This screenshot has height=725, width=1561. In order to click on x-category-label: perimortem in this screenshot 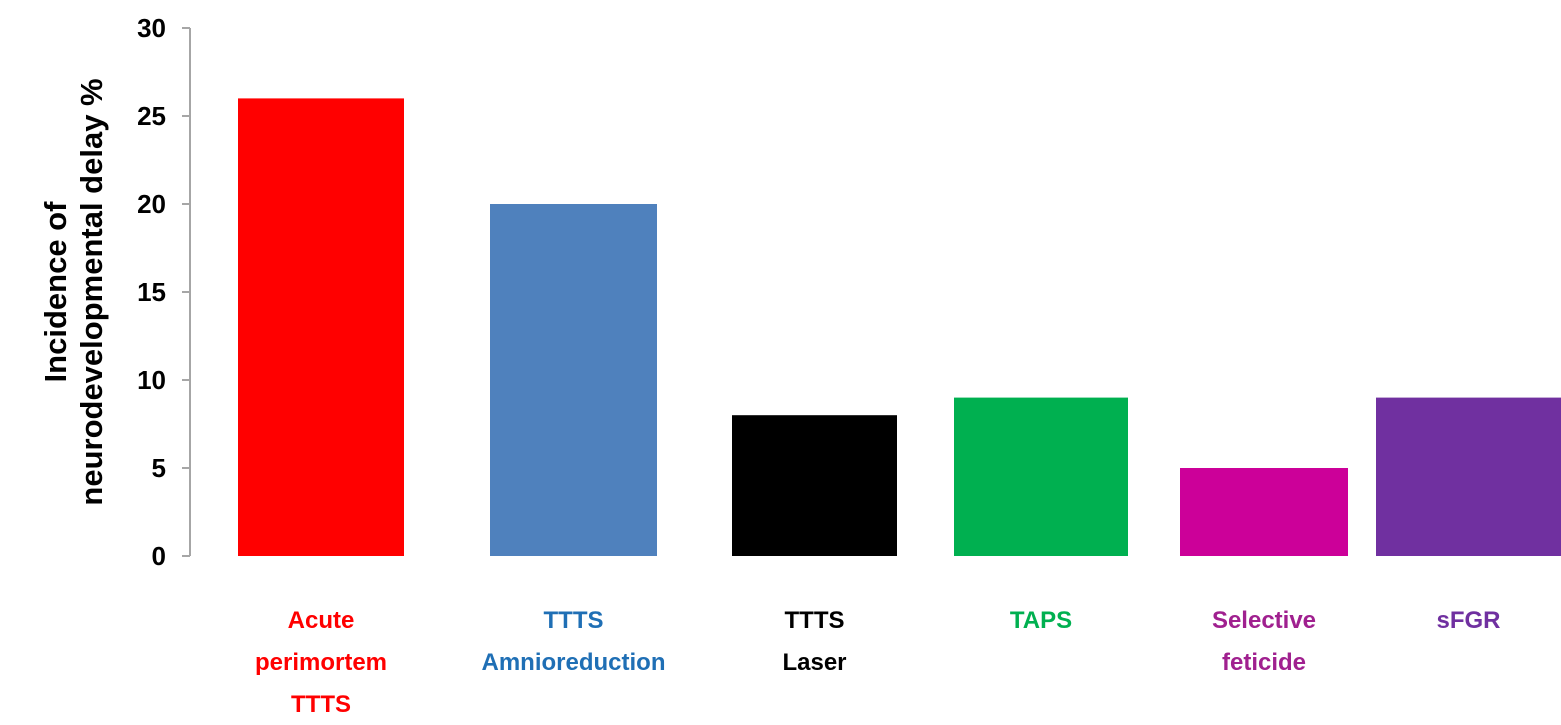, I will do `click(321, 662)`.